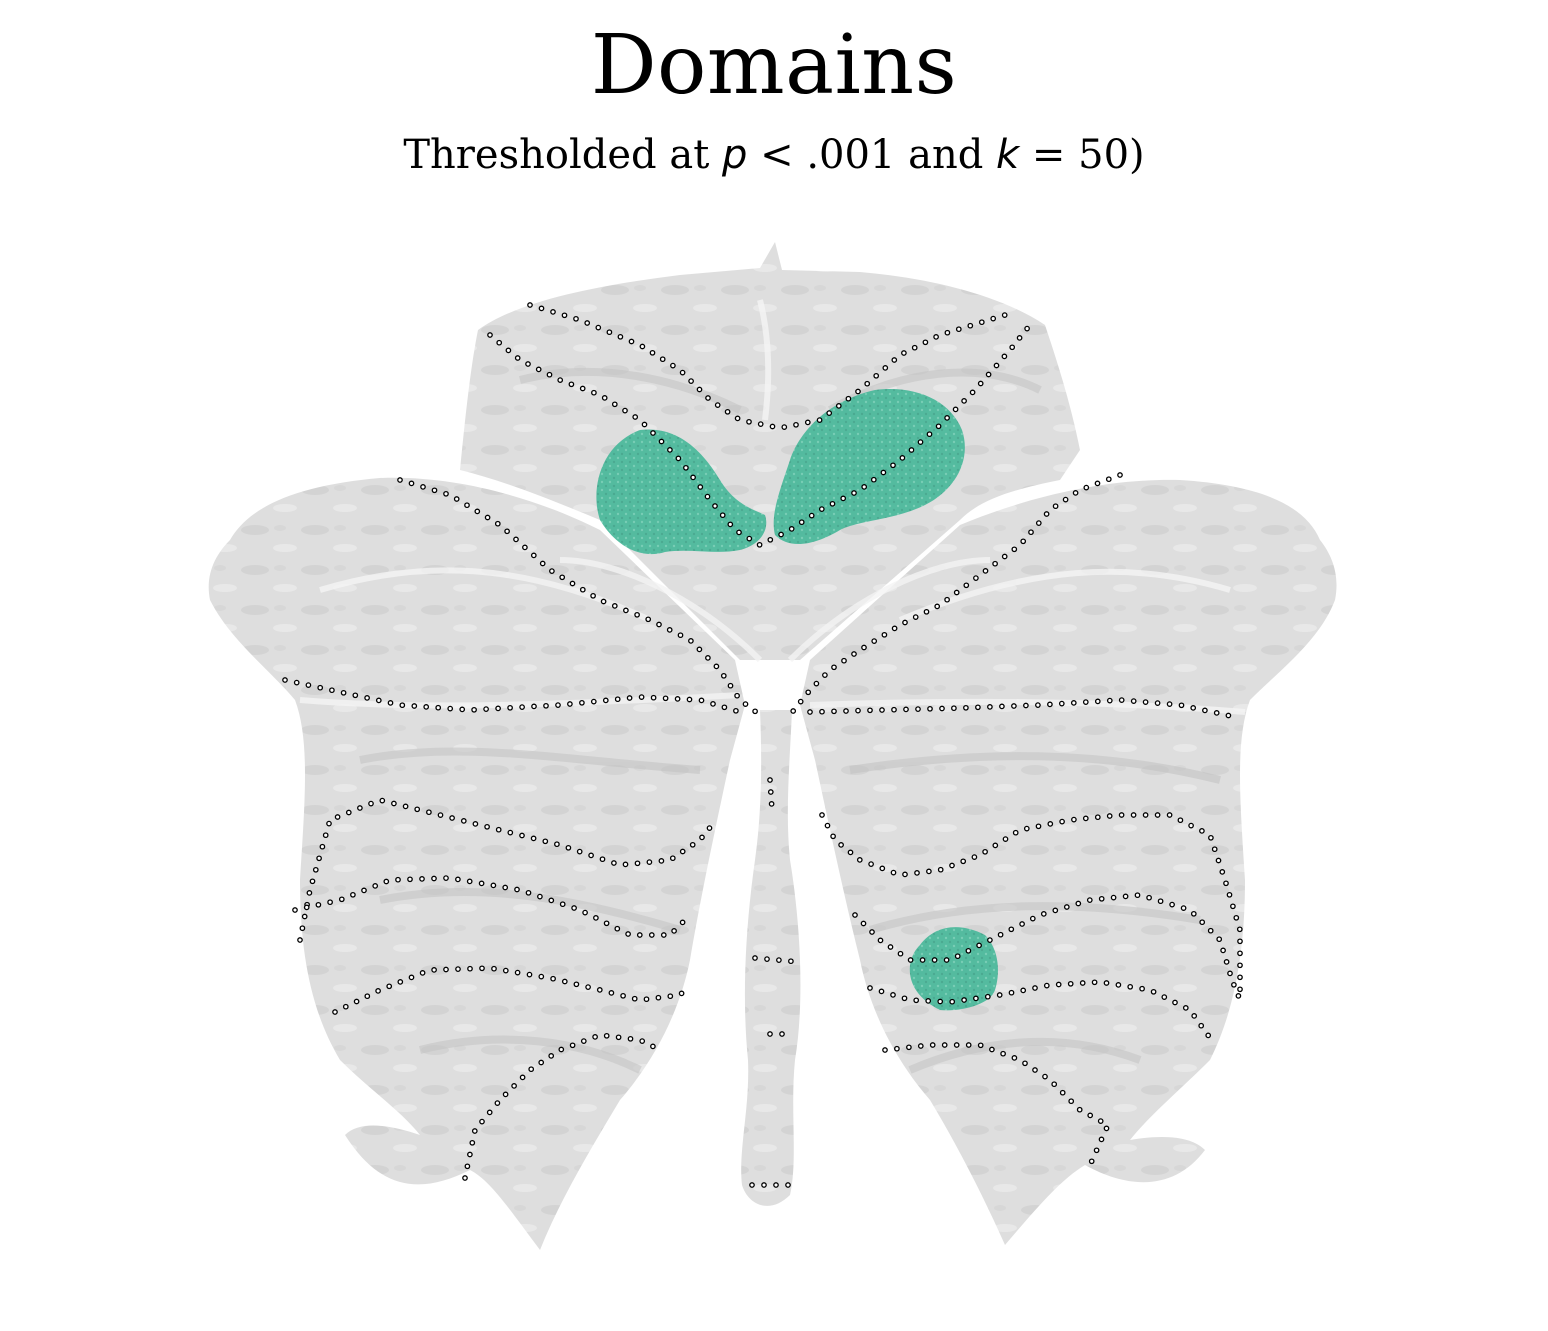  I want to click on superior-cluster-right, so click(869, 467).